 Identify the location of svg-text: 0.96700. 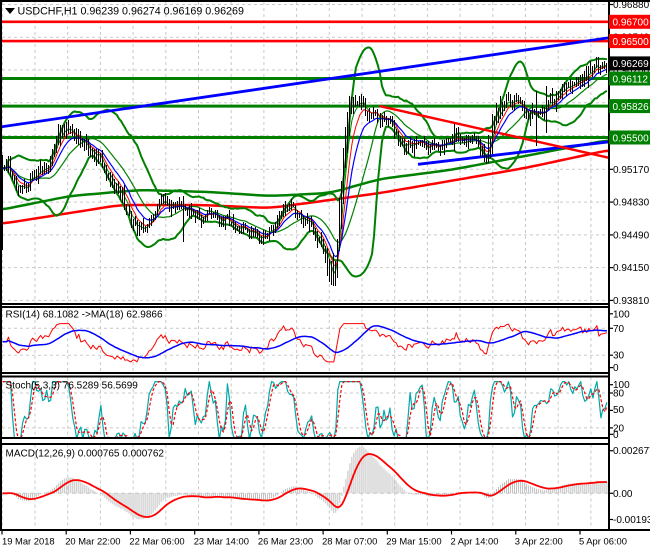
(631, 23).